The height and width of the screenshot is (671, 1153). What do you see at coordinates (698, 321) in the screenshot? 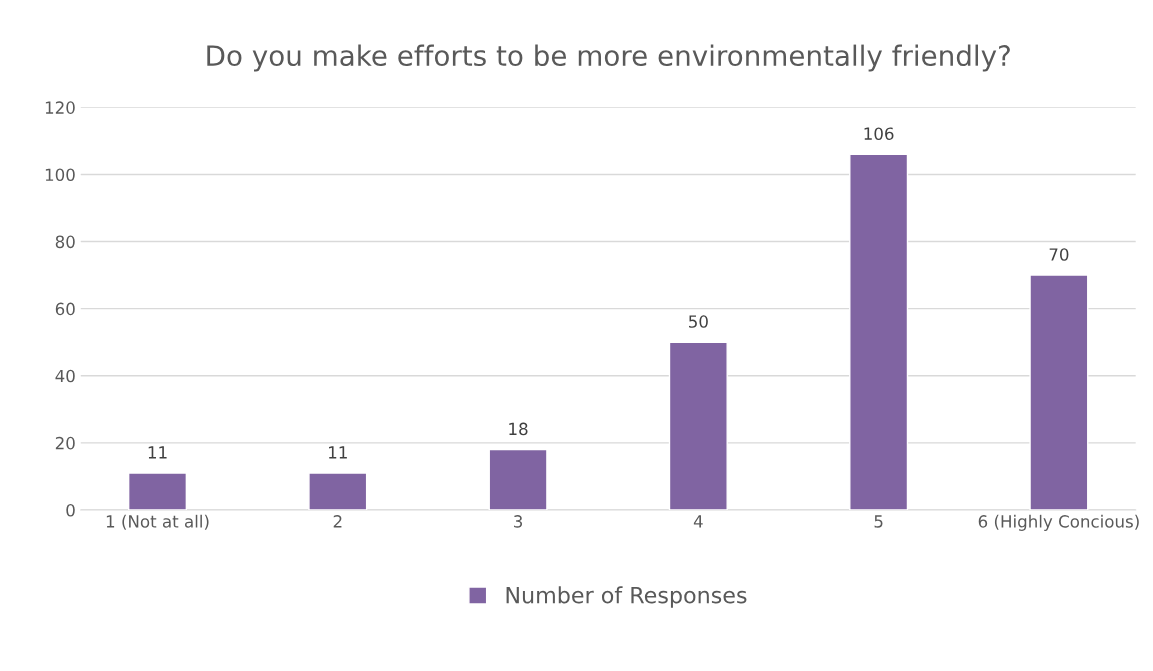
I see `data-label: 50` at bounding box center [698, 321].